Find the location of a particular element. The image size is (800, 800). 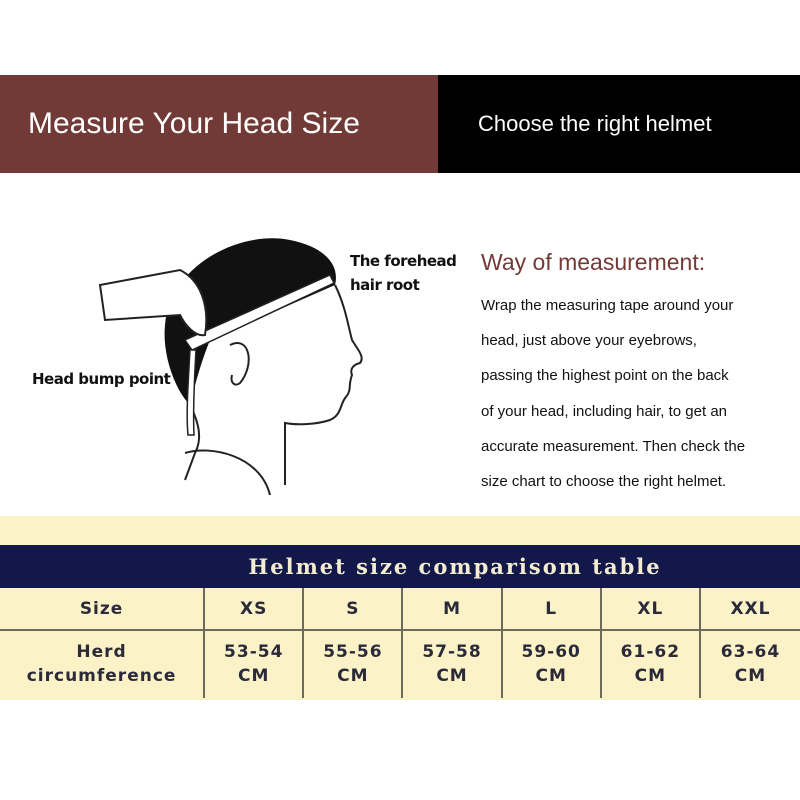

shoulder is located at coordinates (227, 472).